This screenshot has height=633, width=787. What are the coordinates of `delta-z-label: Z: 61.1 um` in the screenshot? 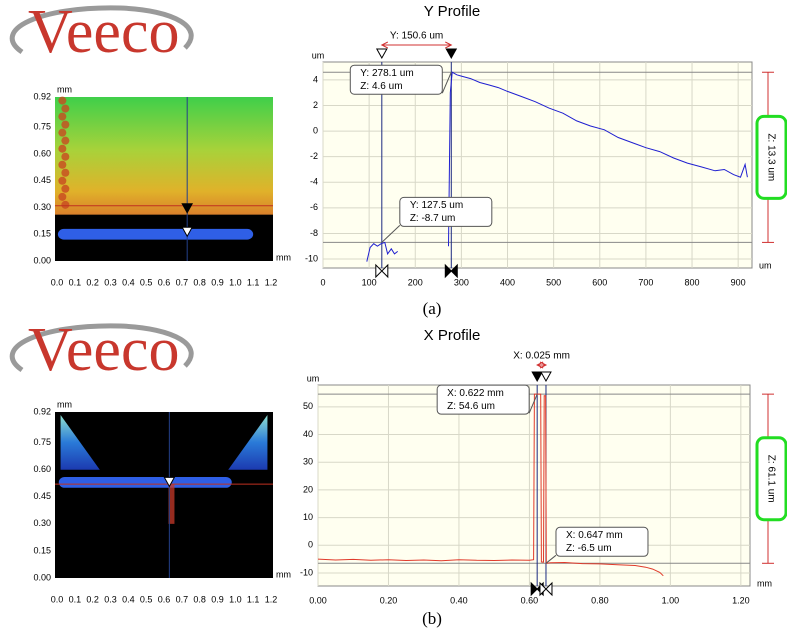 It's located at (770, 479).